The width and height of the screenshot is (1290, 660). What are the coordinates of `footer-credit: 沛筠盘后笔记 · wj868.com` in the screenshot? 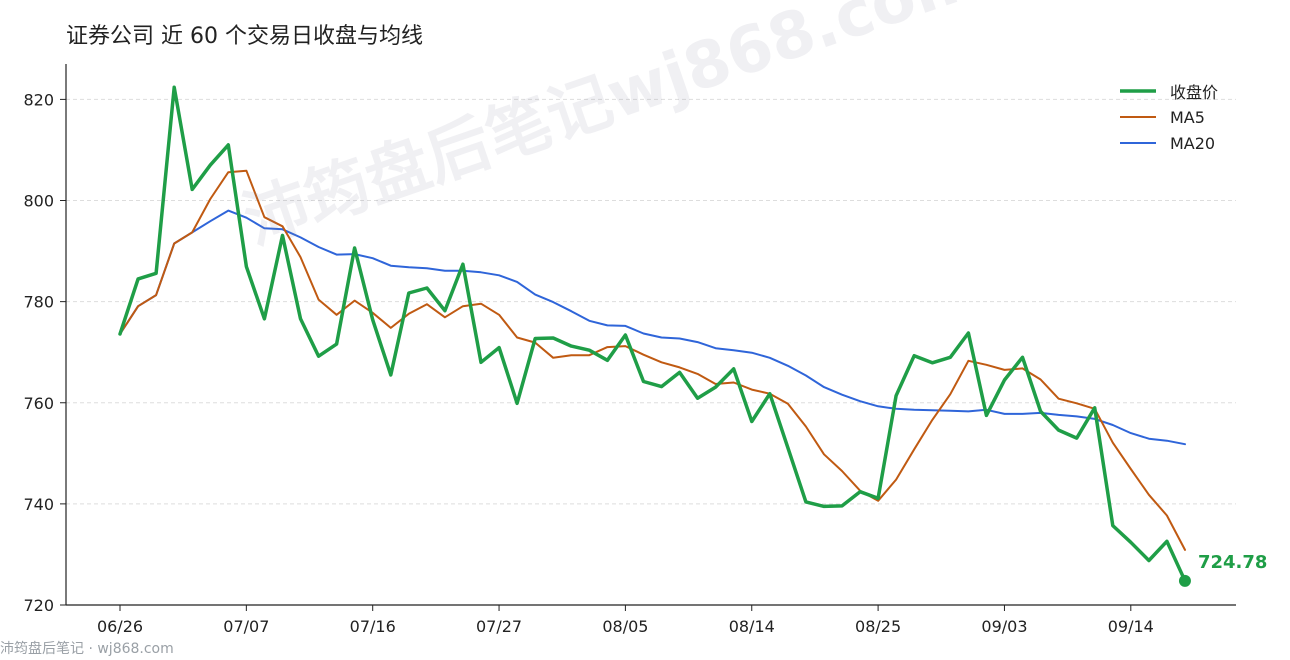 It's located at (87, 649).